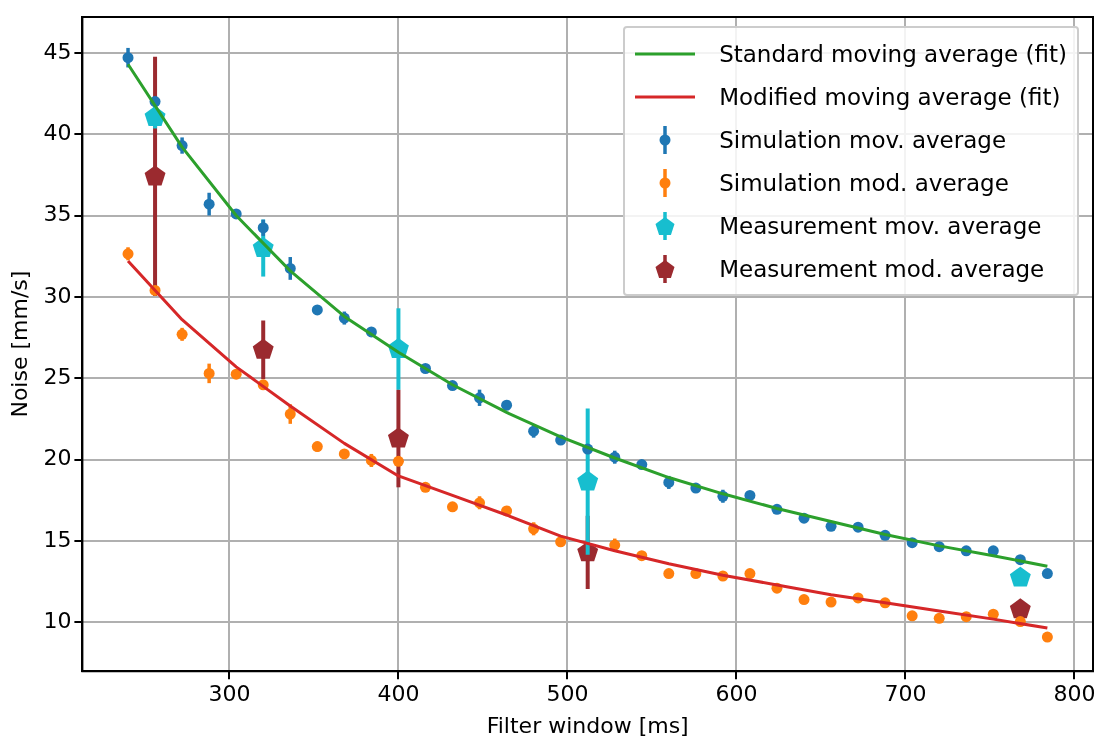 The image size is (1107, 742). I want to click on x-tick-label: 800, so click(1074, 694).